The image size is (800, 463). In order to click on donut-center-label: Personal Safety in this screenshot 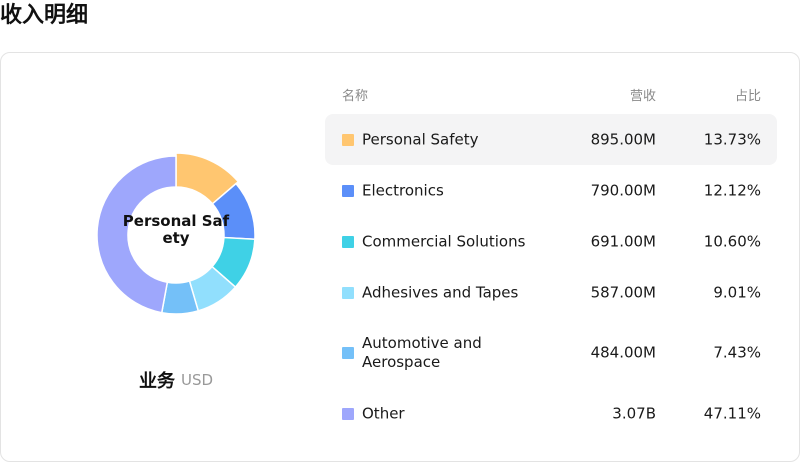, I will do `click(176, 229)`.